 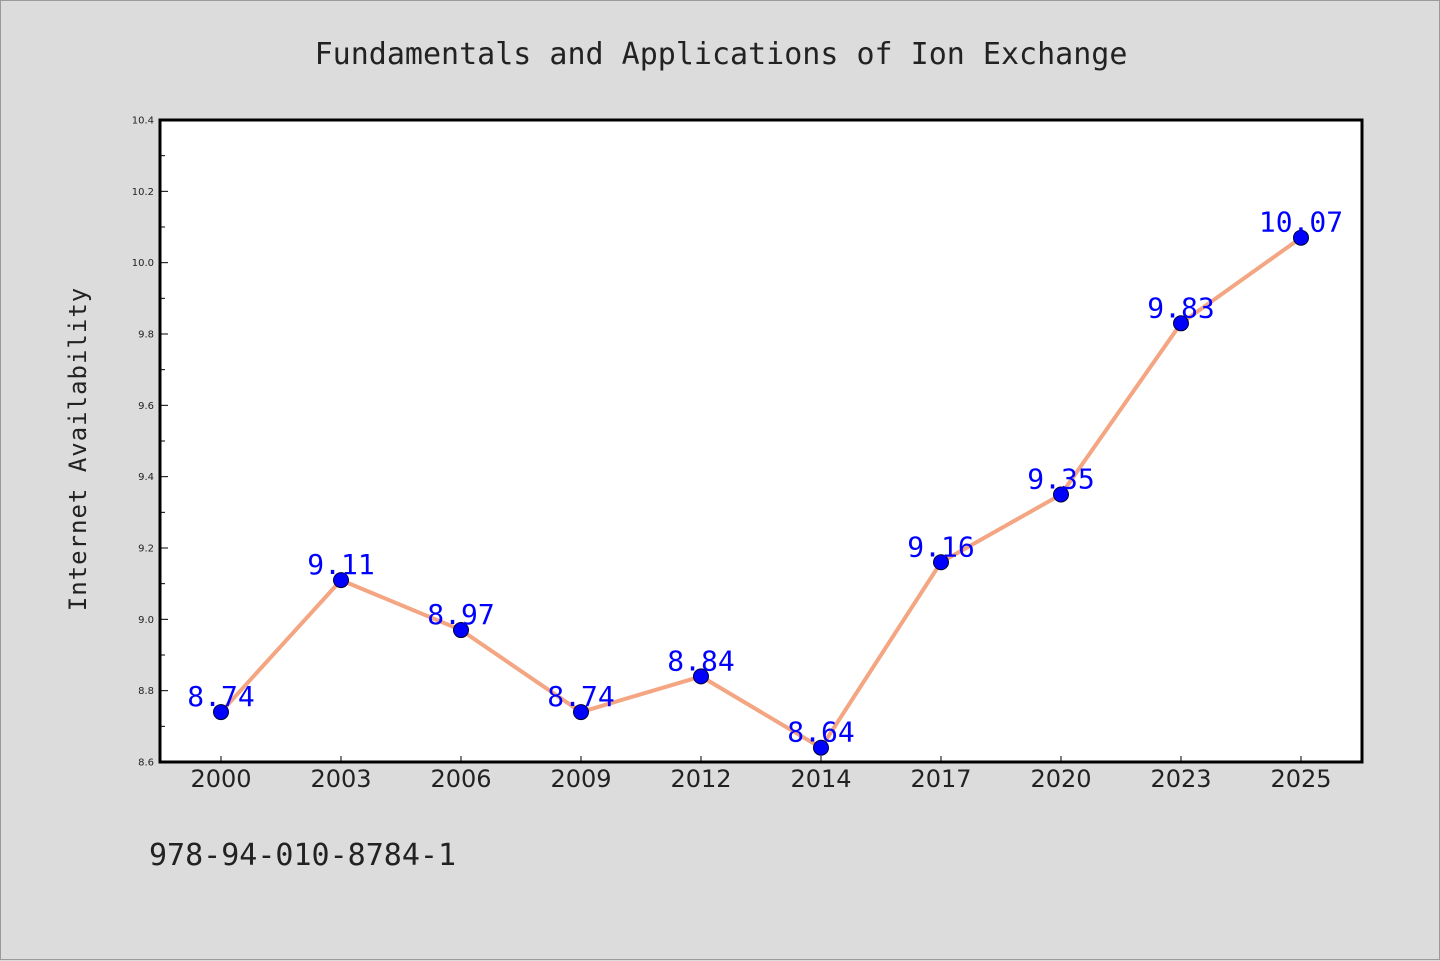 I want to click on data-label: 9.16, so click(x=940, y=546).